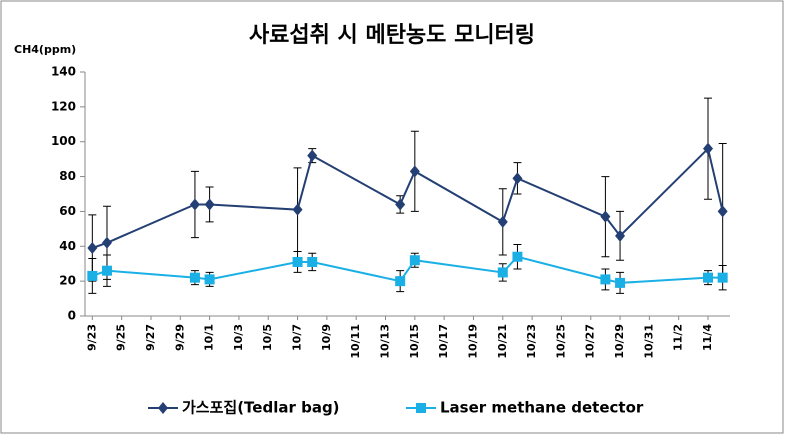  I want to click on legend-label: Laser methane detector, so click(542, 408).